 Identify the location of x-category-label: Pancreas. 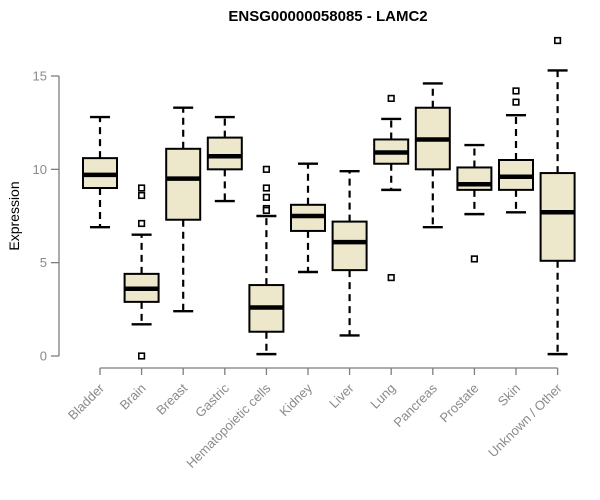
(415, 405).